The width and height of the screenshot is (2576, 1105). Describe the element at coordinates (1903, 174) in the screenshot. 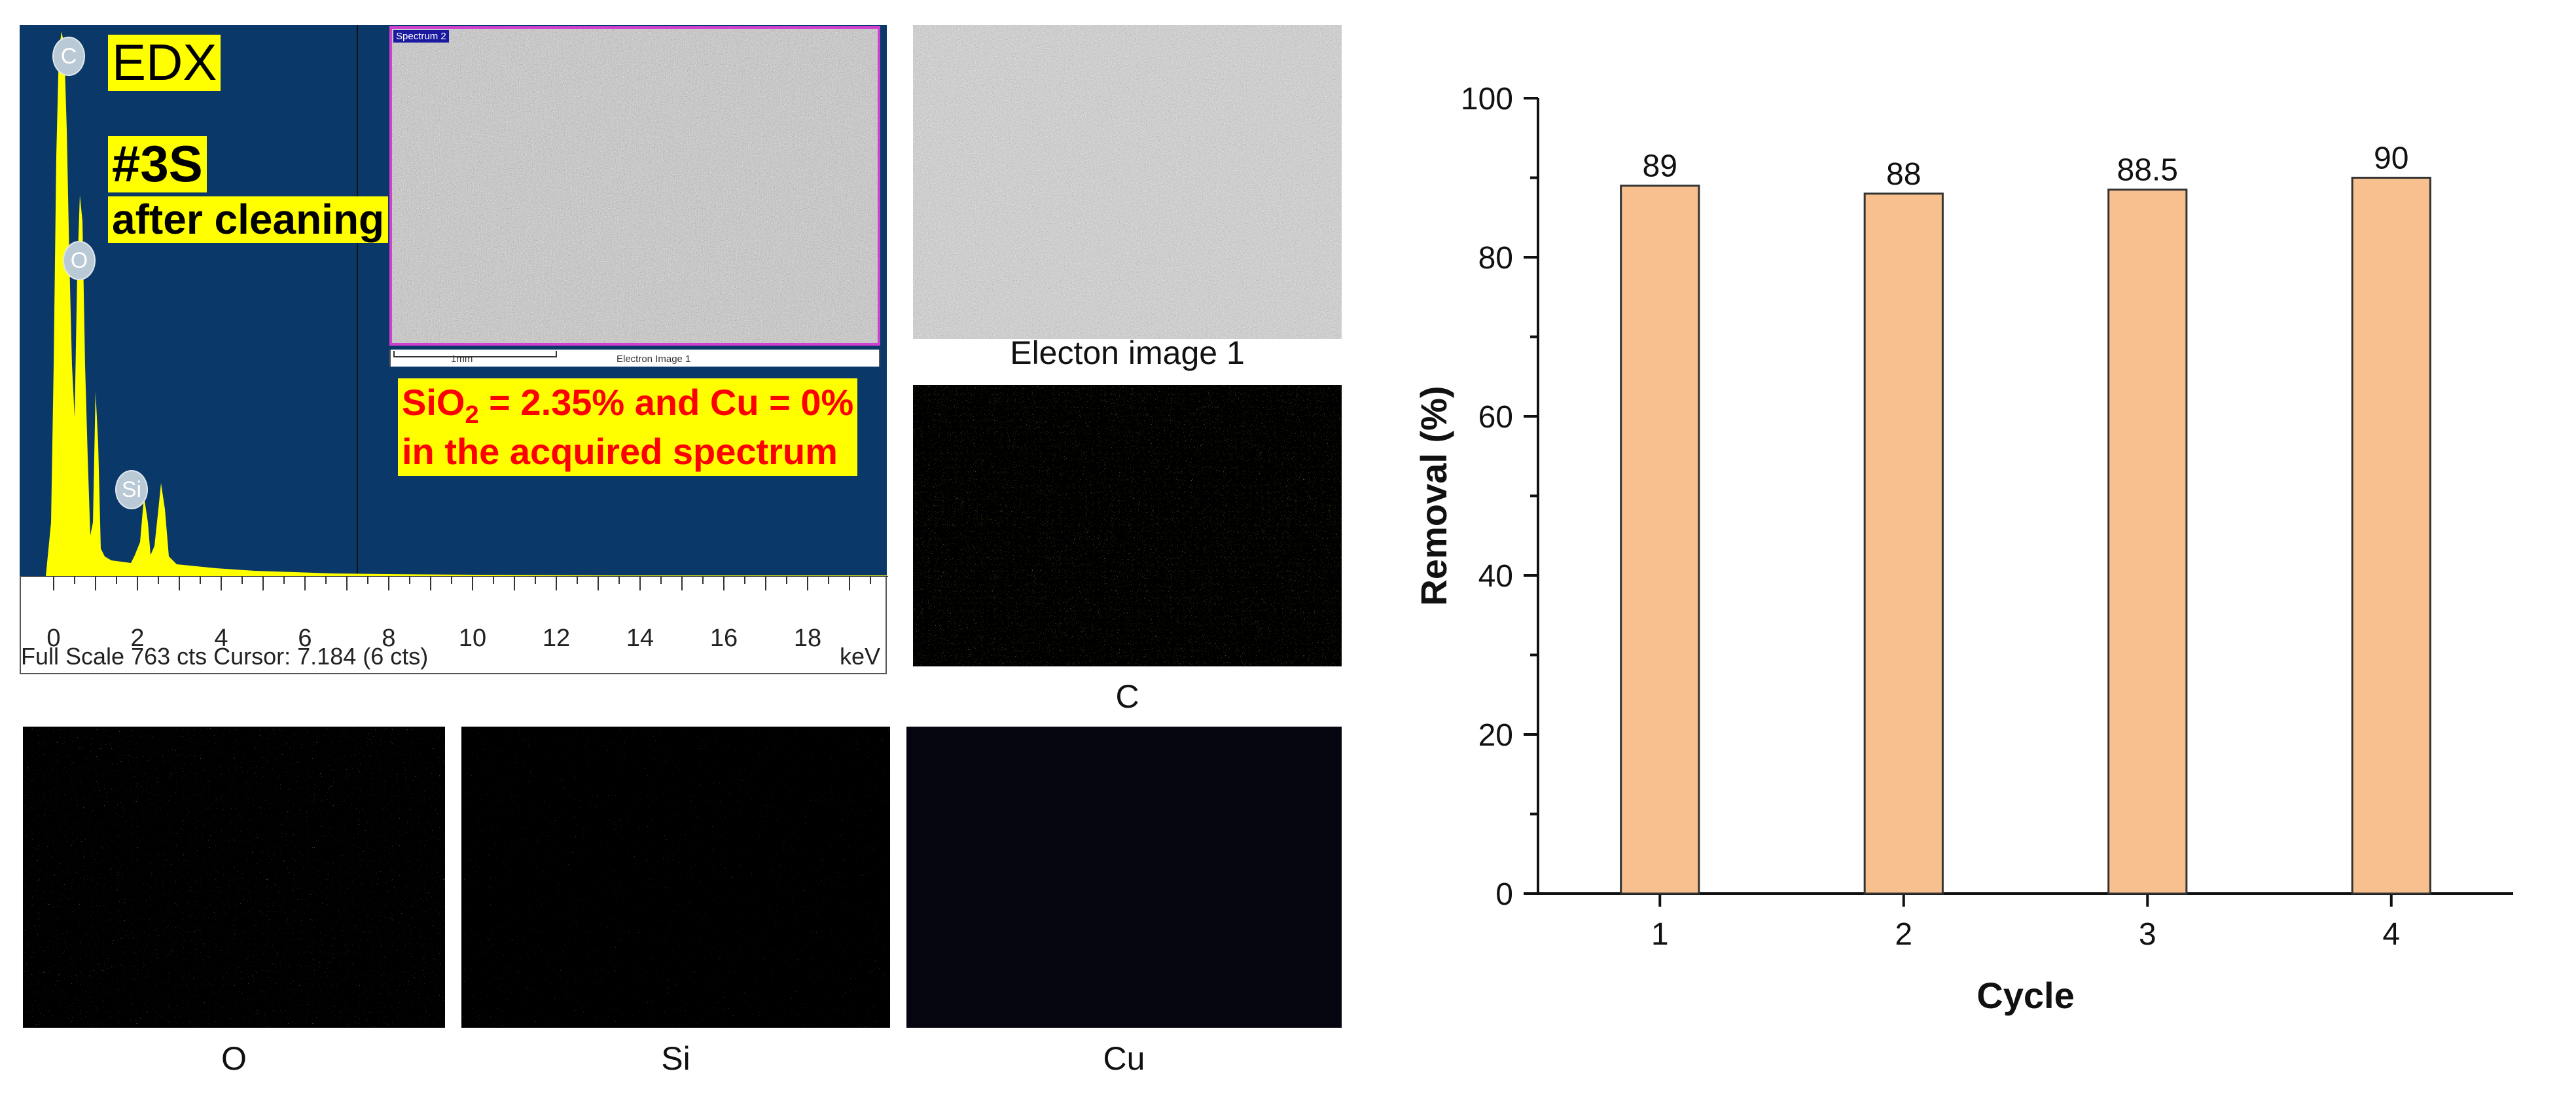

I see `bar-data-label: 88` at that location.